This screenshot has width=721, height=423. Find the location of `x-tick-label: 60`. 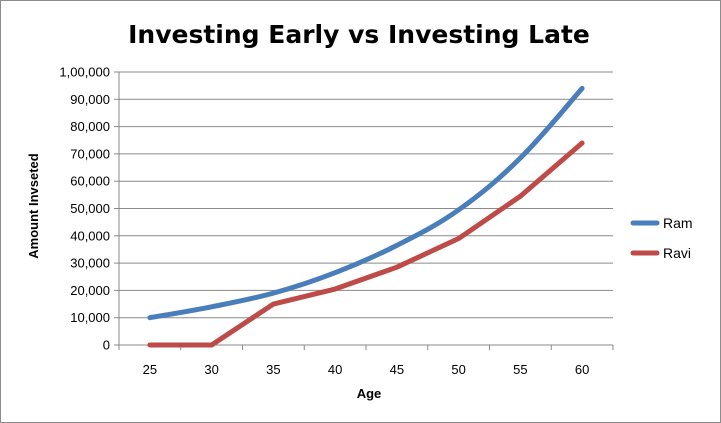

x-tick-label: 60 is located at coordinates (582, 369).